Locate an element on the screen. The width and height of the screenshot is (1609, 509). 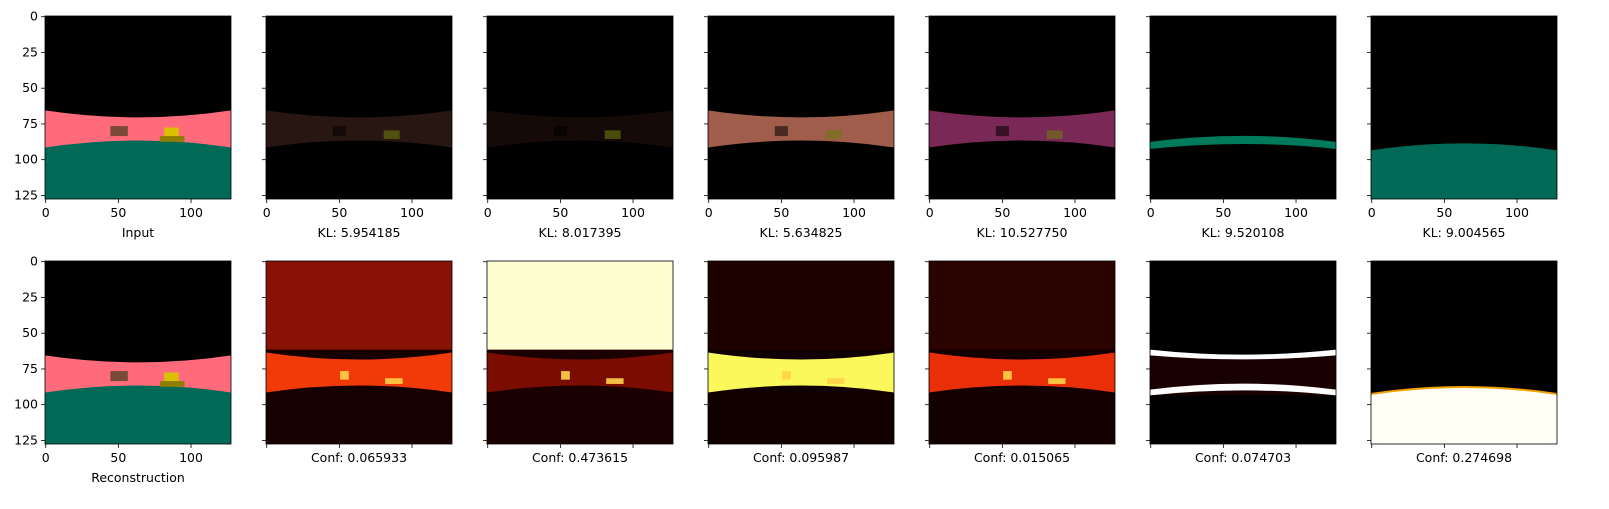
panel-caption: Reconstruction is located at coordinates (138, 477).